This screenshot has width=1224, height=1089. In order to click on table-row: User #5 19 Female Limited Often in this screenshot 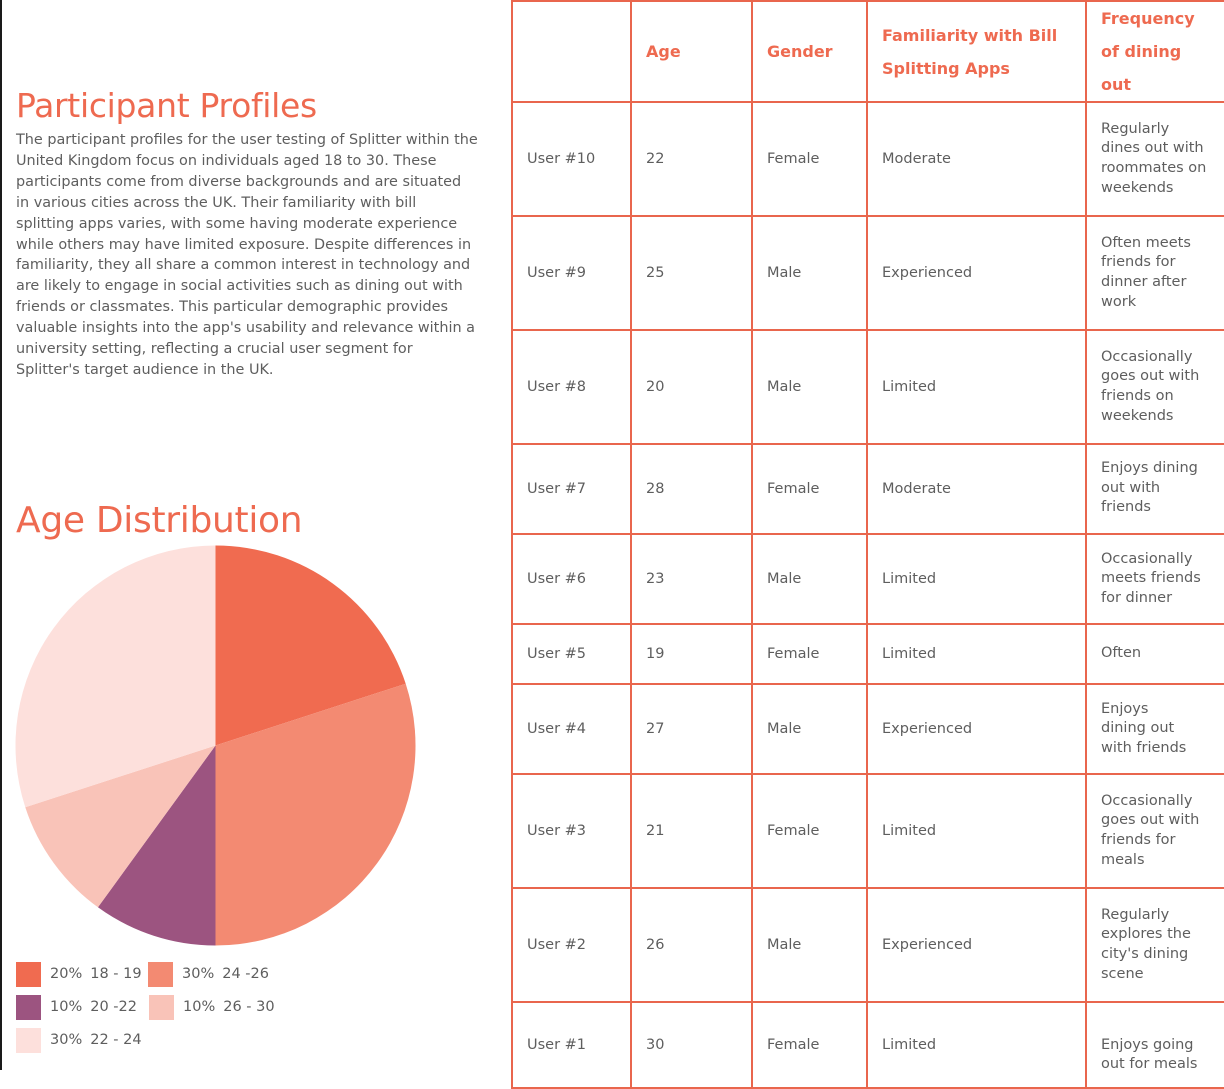, I will do `click(867, 654)`.